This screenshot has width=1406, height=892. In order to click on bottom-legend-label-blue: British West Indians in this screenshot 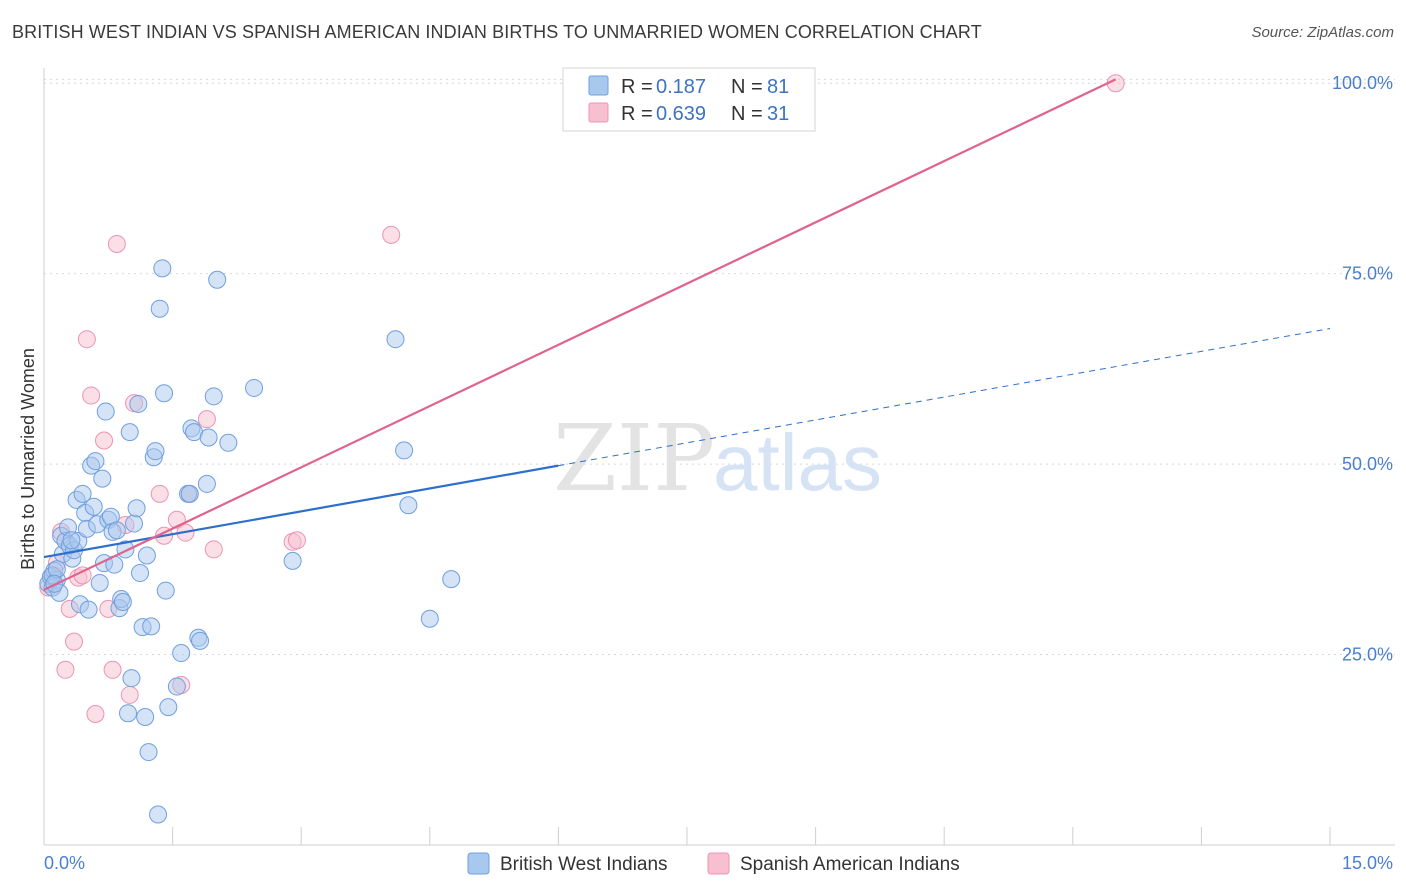, I will do `click(584, 864)`.